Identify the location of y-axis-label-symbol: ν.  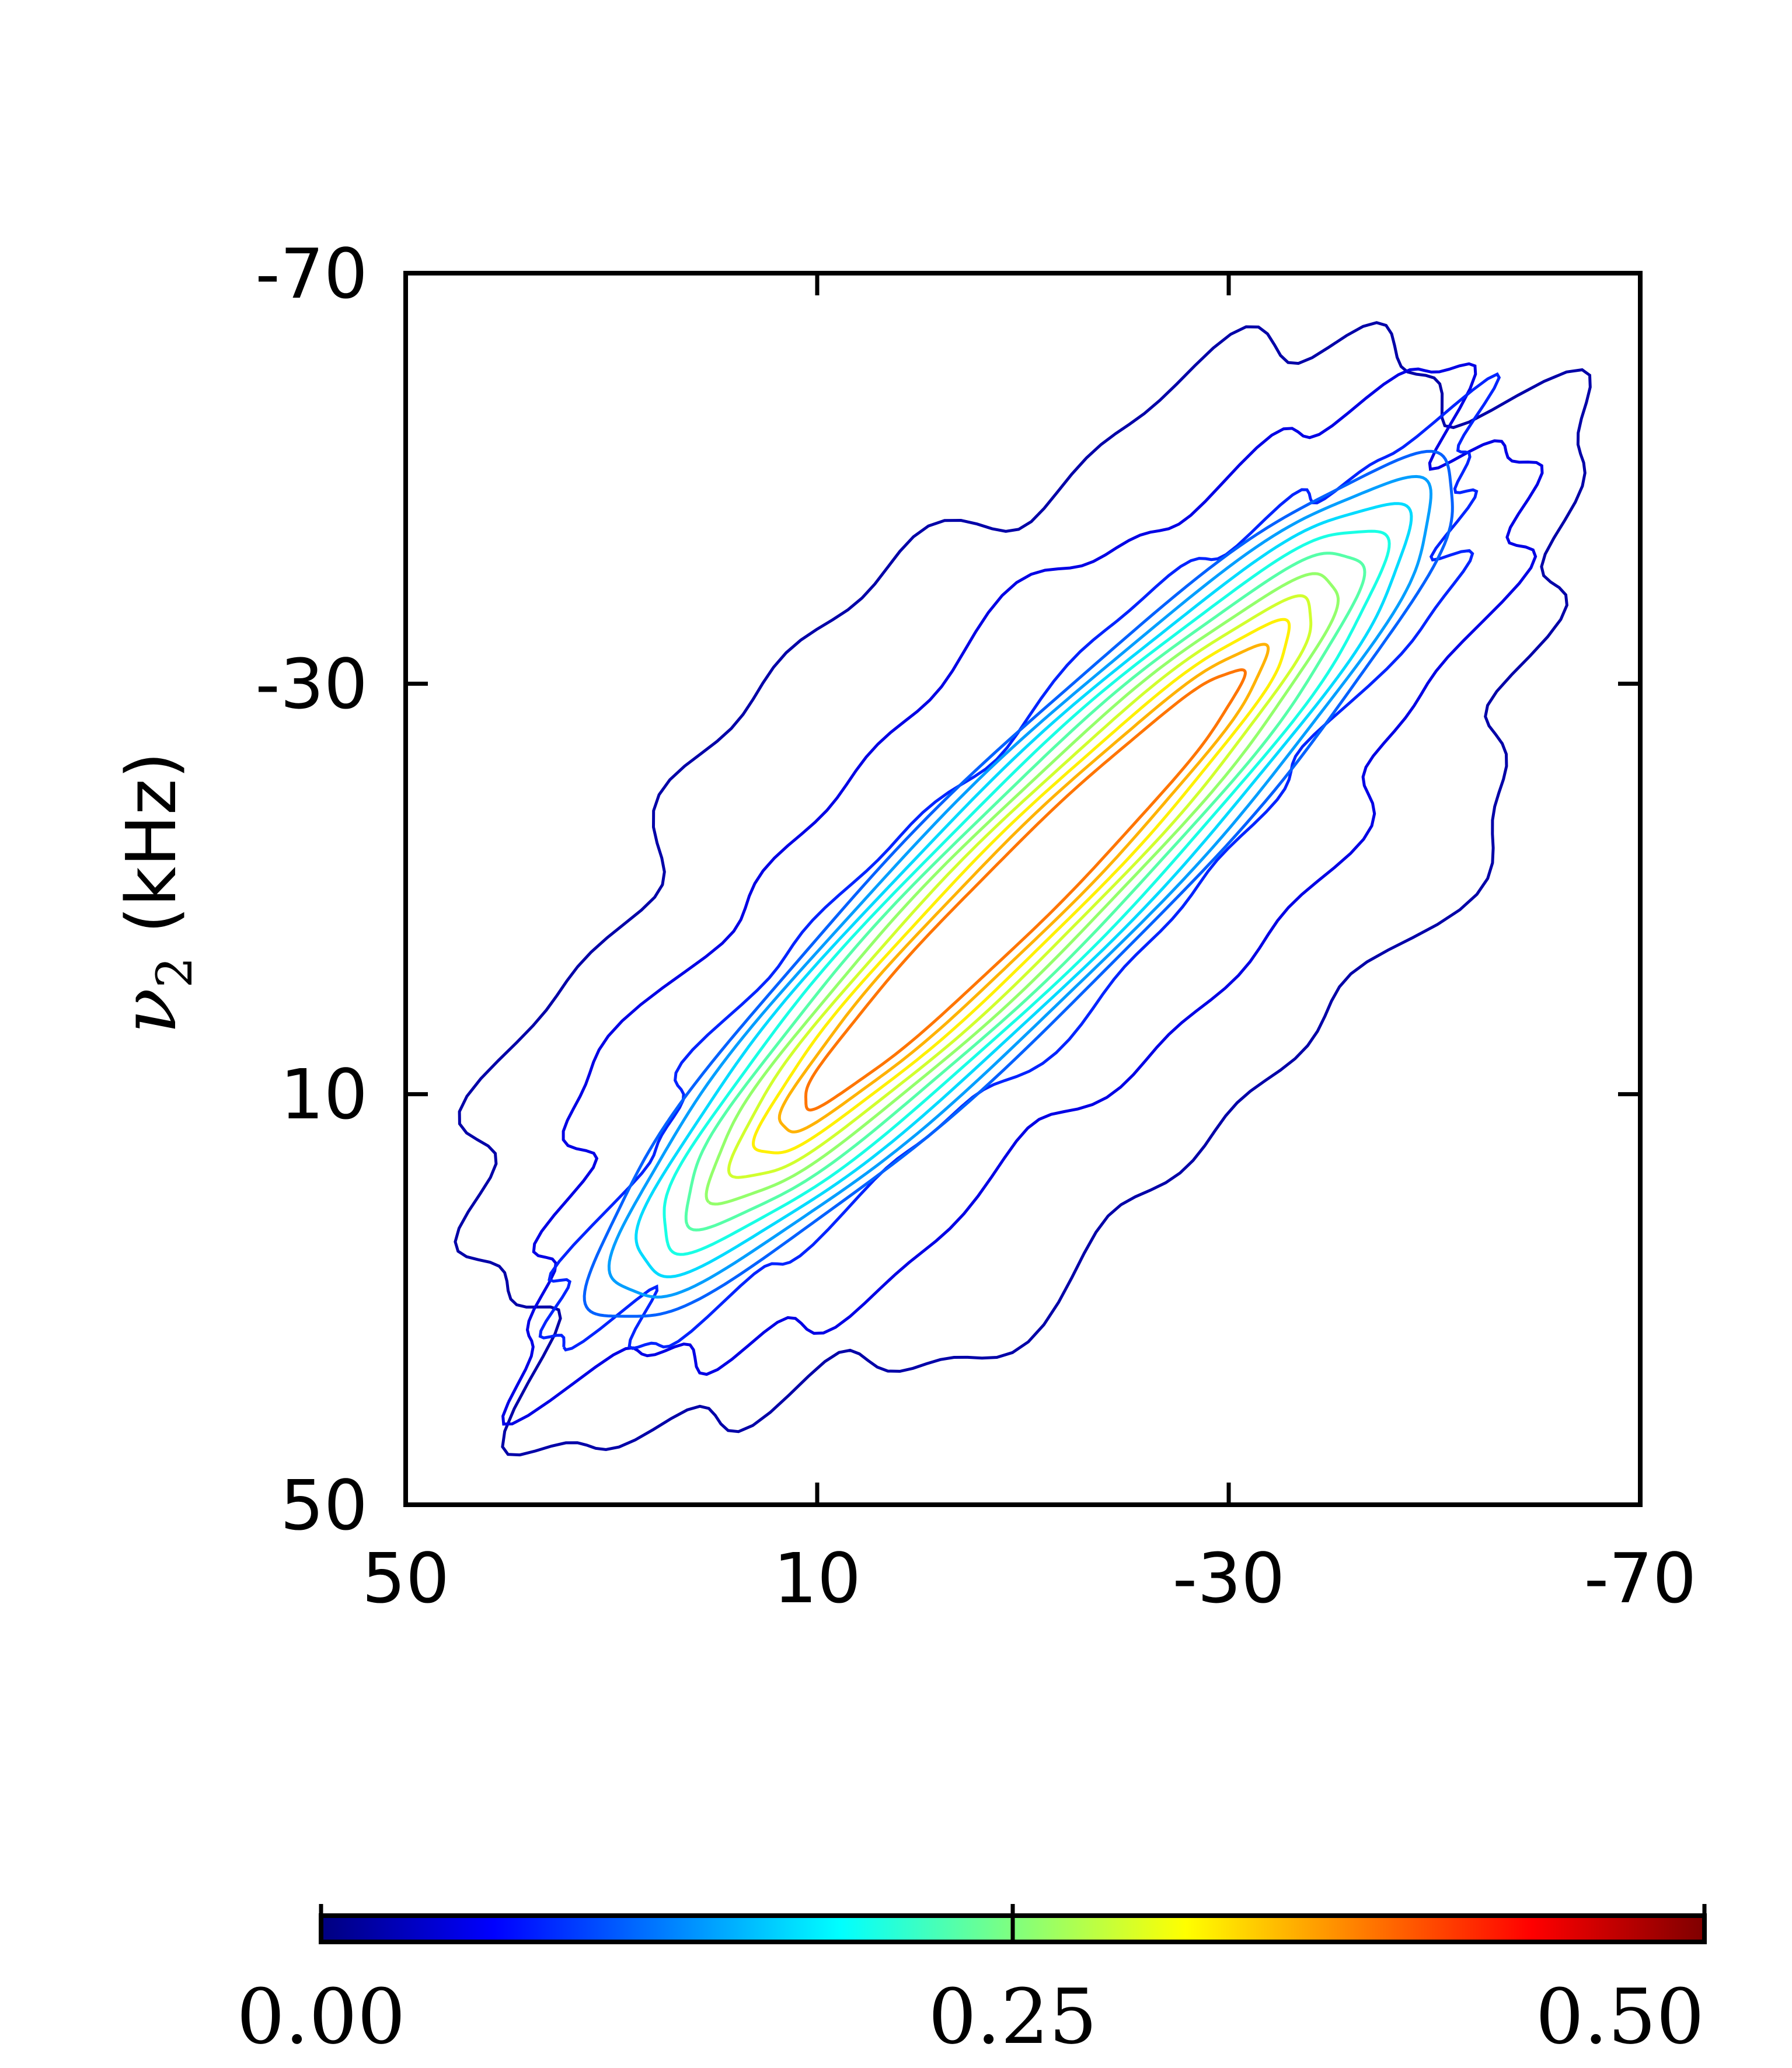
(148, 1011).